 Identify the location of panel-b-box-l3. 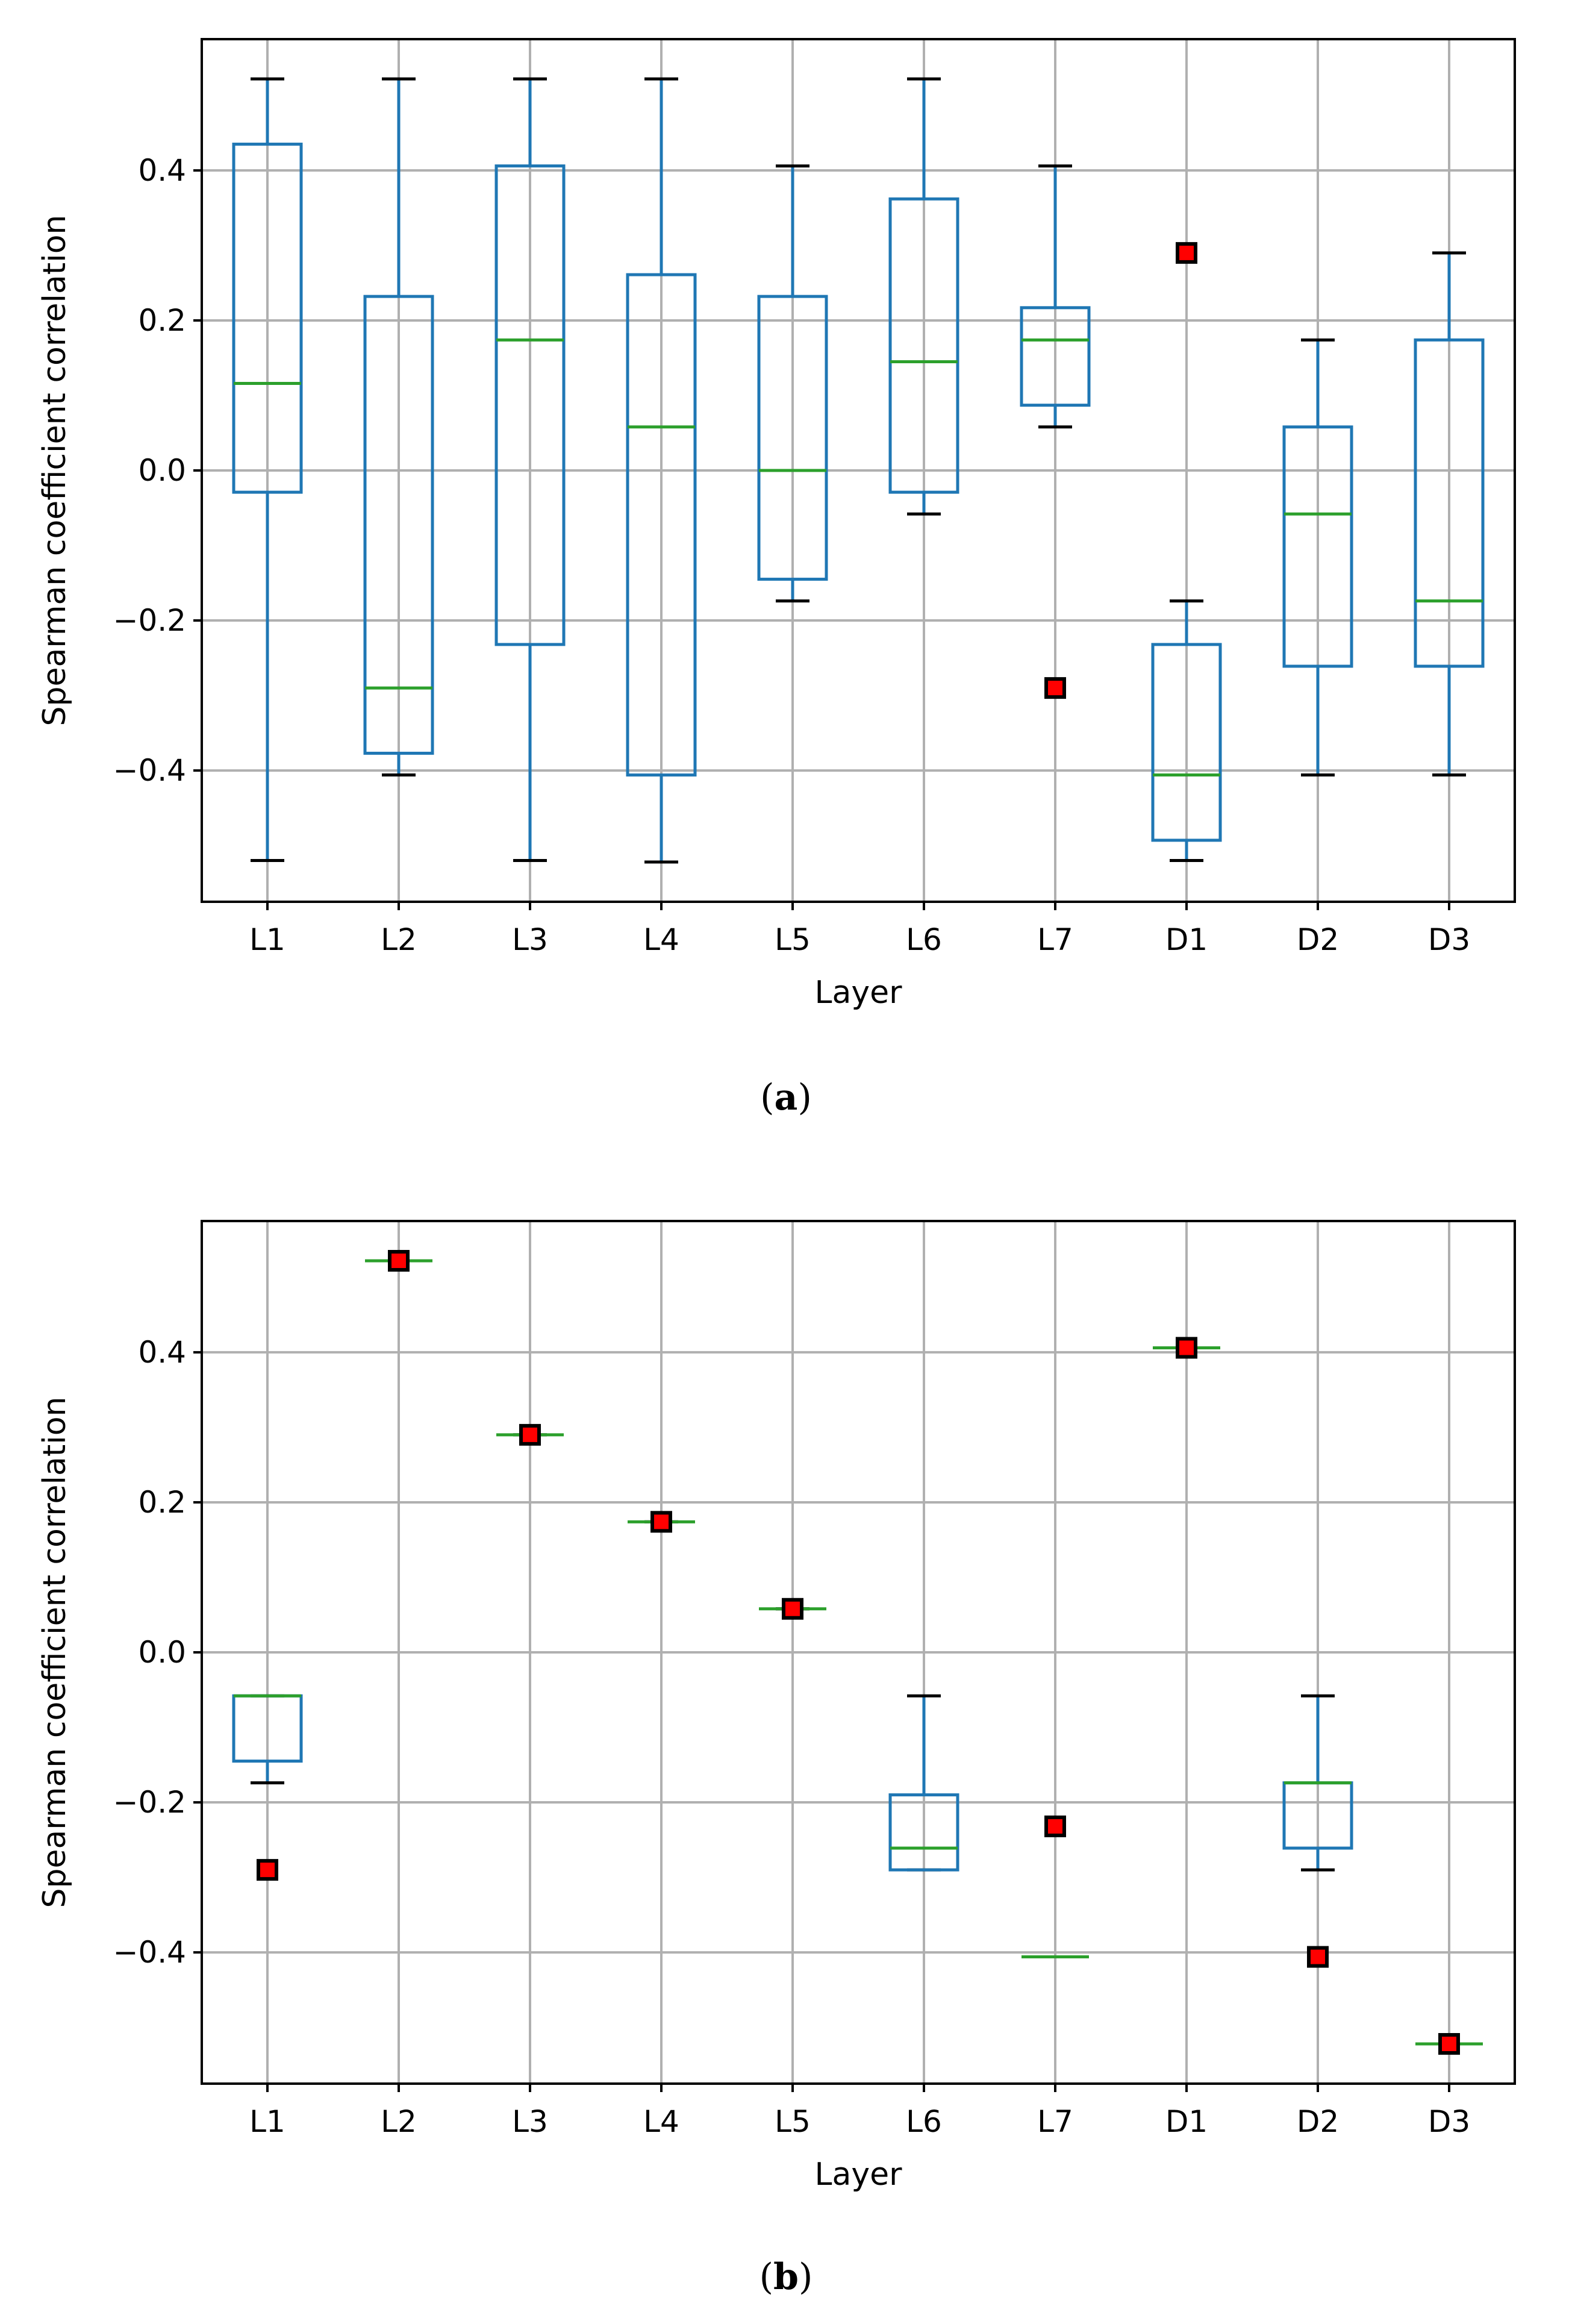
(530, 1434).